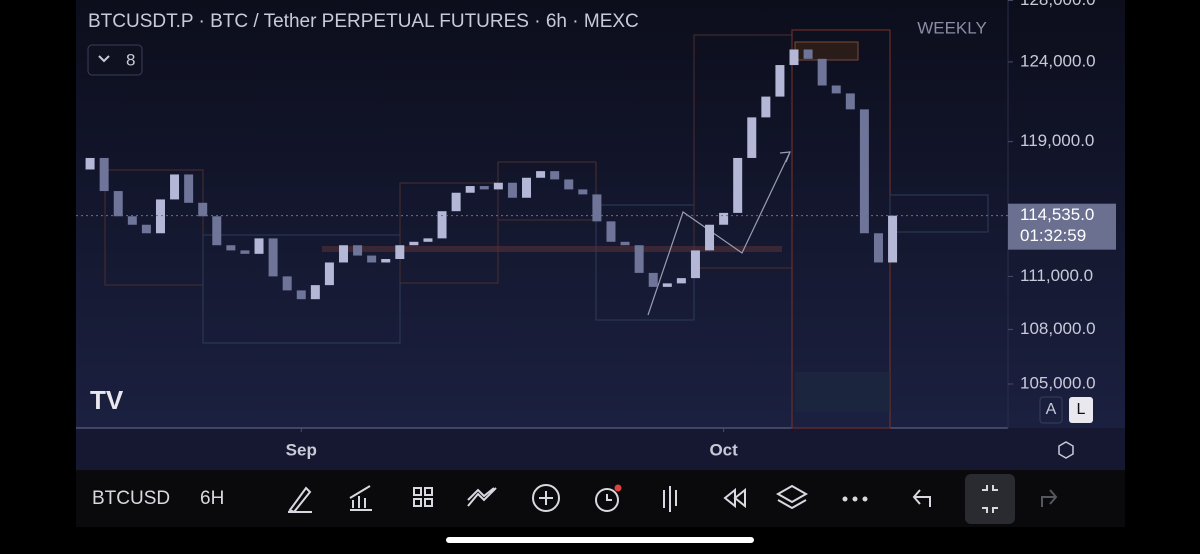 This screenshot has height=554, width=1200. Describe the element at coordinates (921, 498) in the screenshot. I see `undo-icon` at that location.